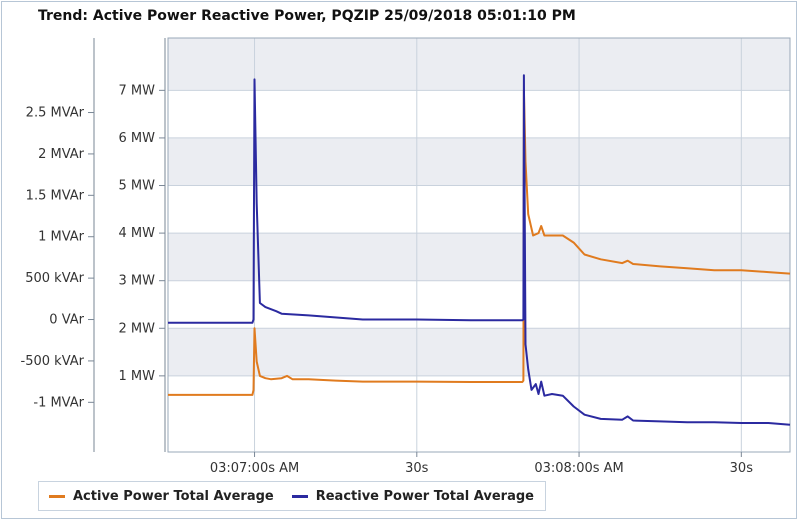  Describe the element at coordinates (137, 328) in the screenshot. I see `active-tick-label: 2 MW` at that location.